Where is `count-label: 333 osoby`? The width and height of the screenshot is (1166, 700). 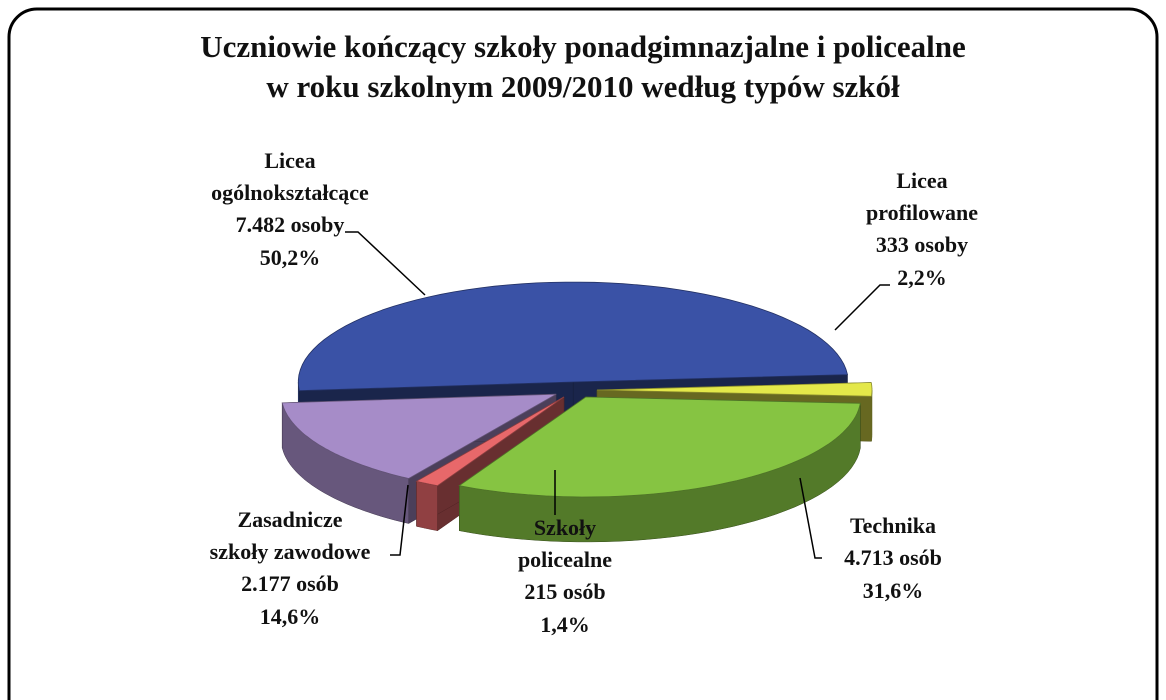
count-label: 333 osoby is located at coordinates (922, 244).